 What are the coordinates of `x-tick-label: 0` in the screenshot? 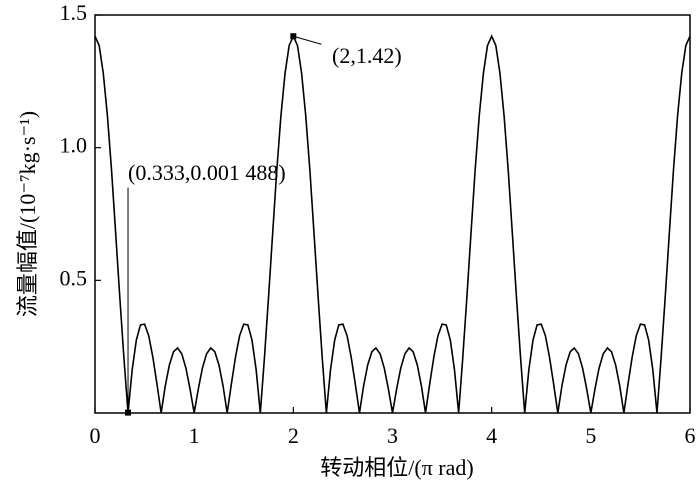 It's located at (95, 435).